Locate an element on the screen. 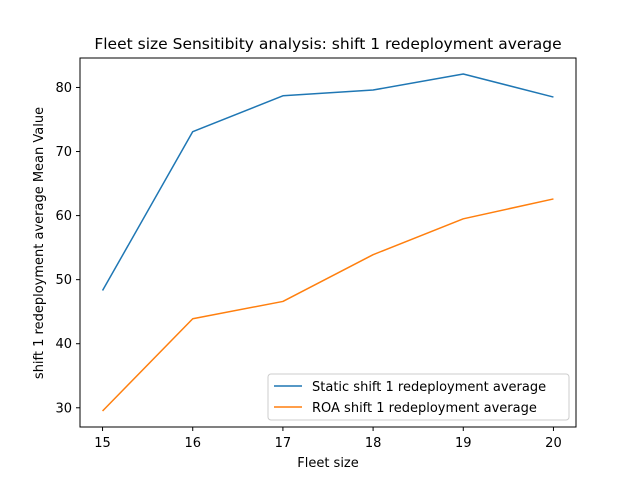 The width and height of the screenshot is (640, 480). x-axis-ticks: 15 16 17 18 19 20 is located at coordinates (328, 439).